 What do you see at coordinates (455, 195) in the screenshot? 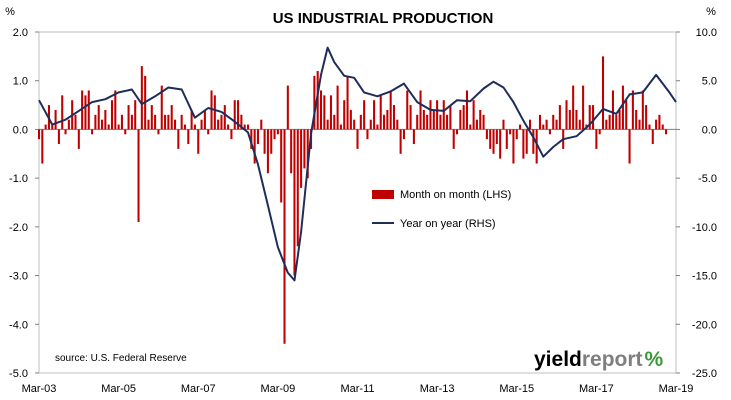
I see `legend-label-mom: Month on month (LHS)` at bounding box center [455, 195].